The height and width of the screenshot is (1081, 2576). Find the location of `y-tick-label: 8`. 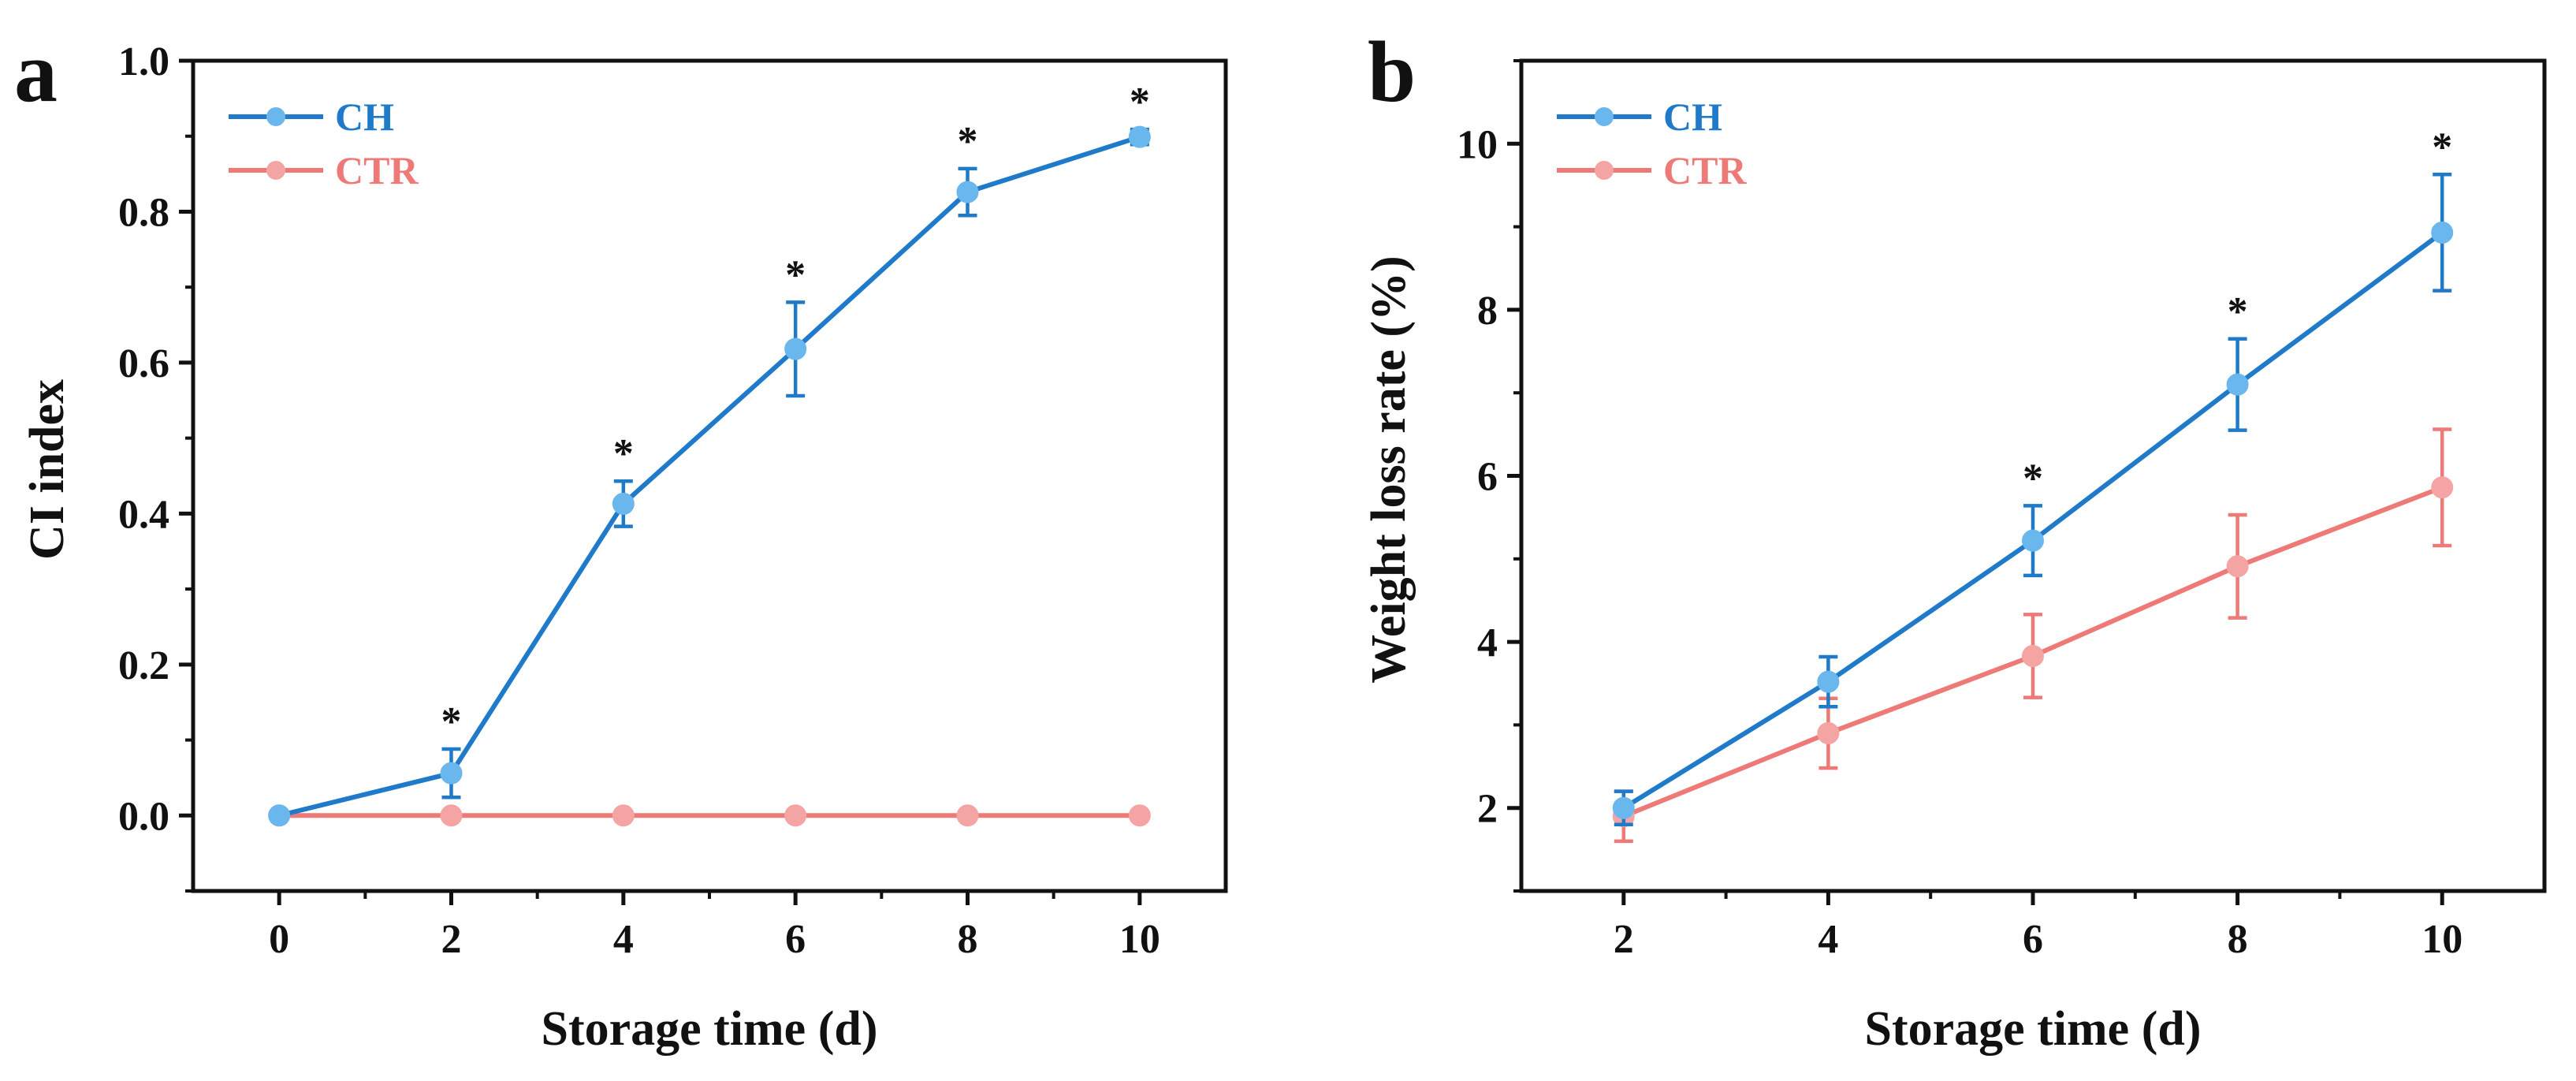

y-tick-label: 8 is located at coordinates (1487, 311).